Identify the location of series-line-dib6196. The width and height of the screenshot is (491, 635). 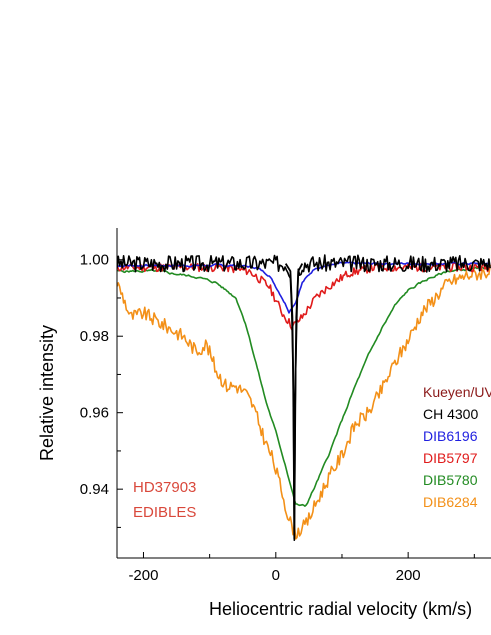
(304, 287).